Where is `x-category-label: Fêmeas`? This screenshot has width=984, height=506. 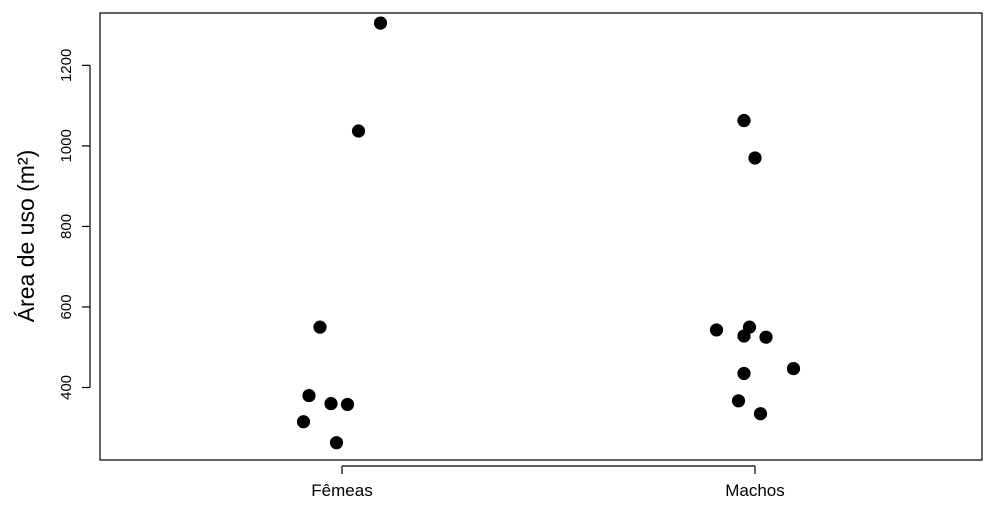 x-category-label: Fêmeas is located at coordinates (341, 490).